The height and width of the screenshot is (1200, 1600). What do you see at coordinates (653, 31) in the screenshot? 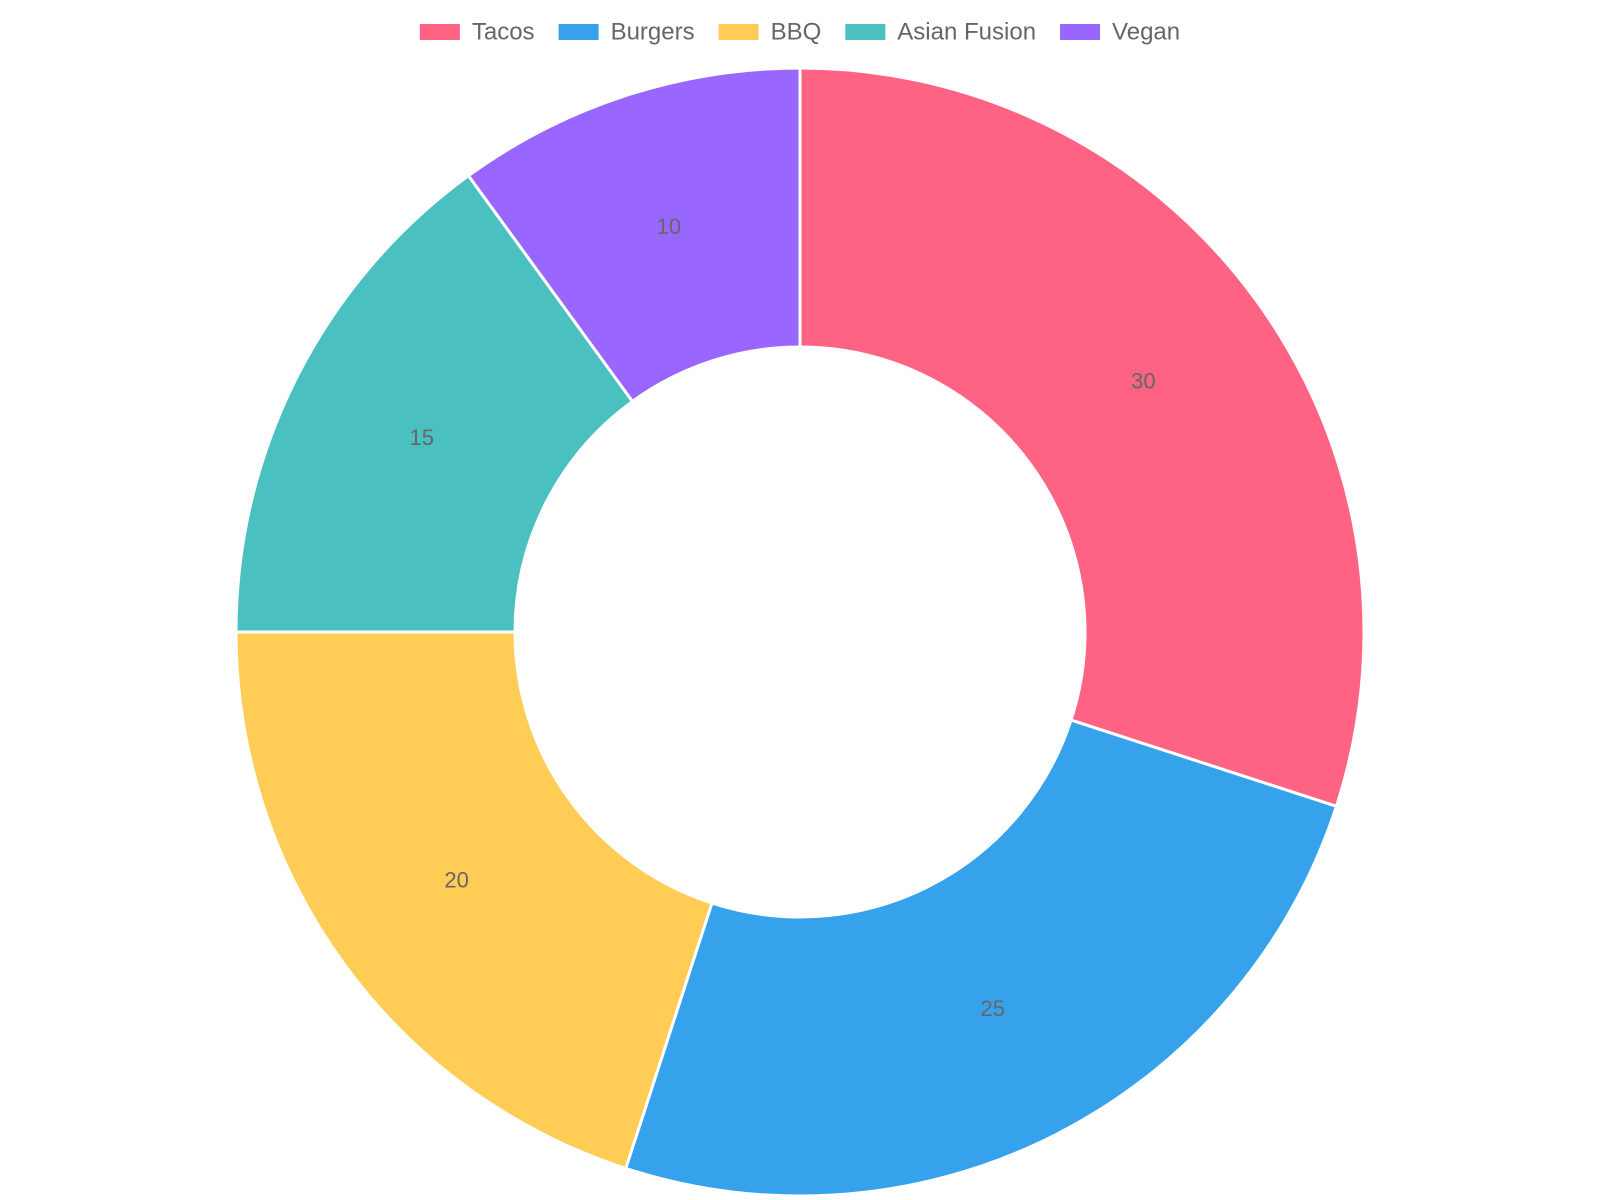
I see `legend-text: Burgers` at bounding box center [653, 31].